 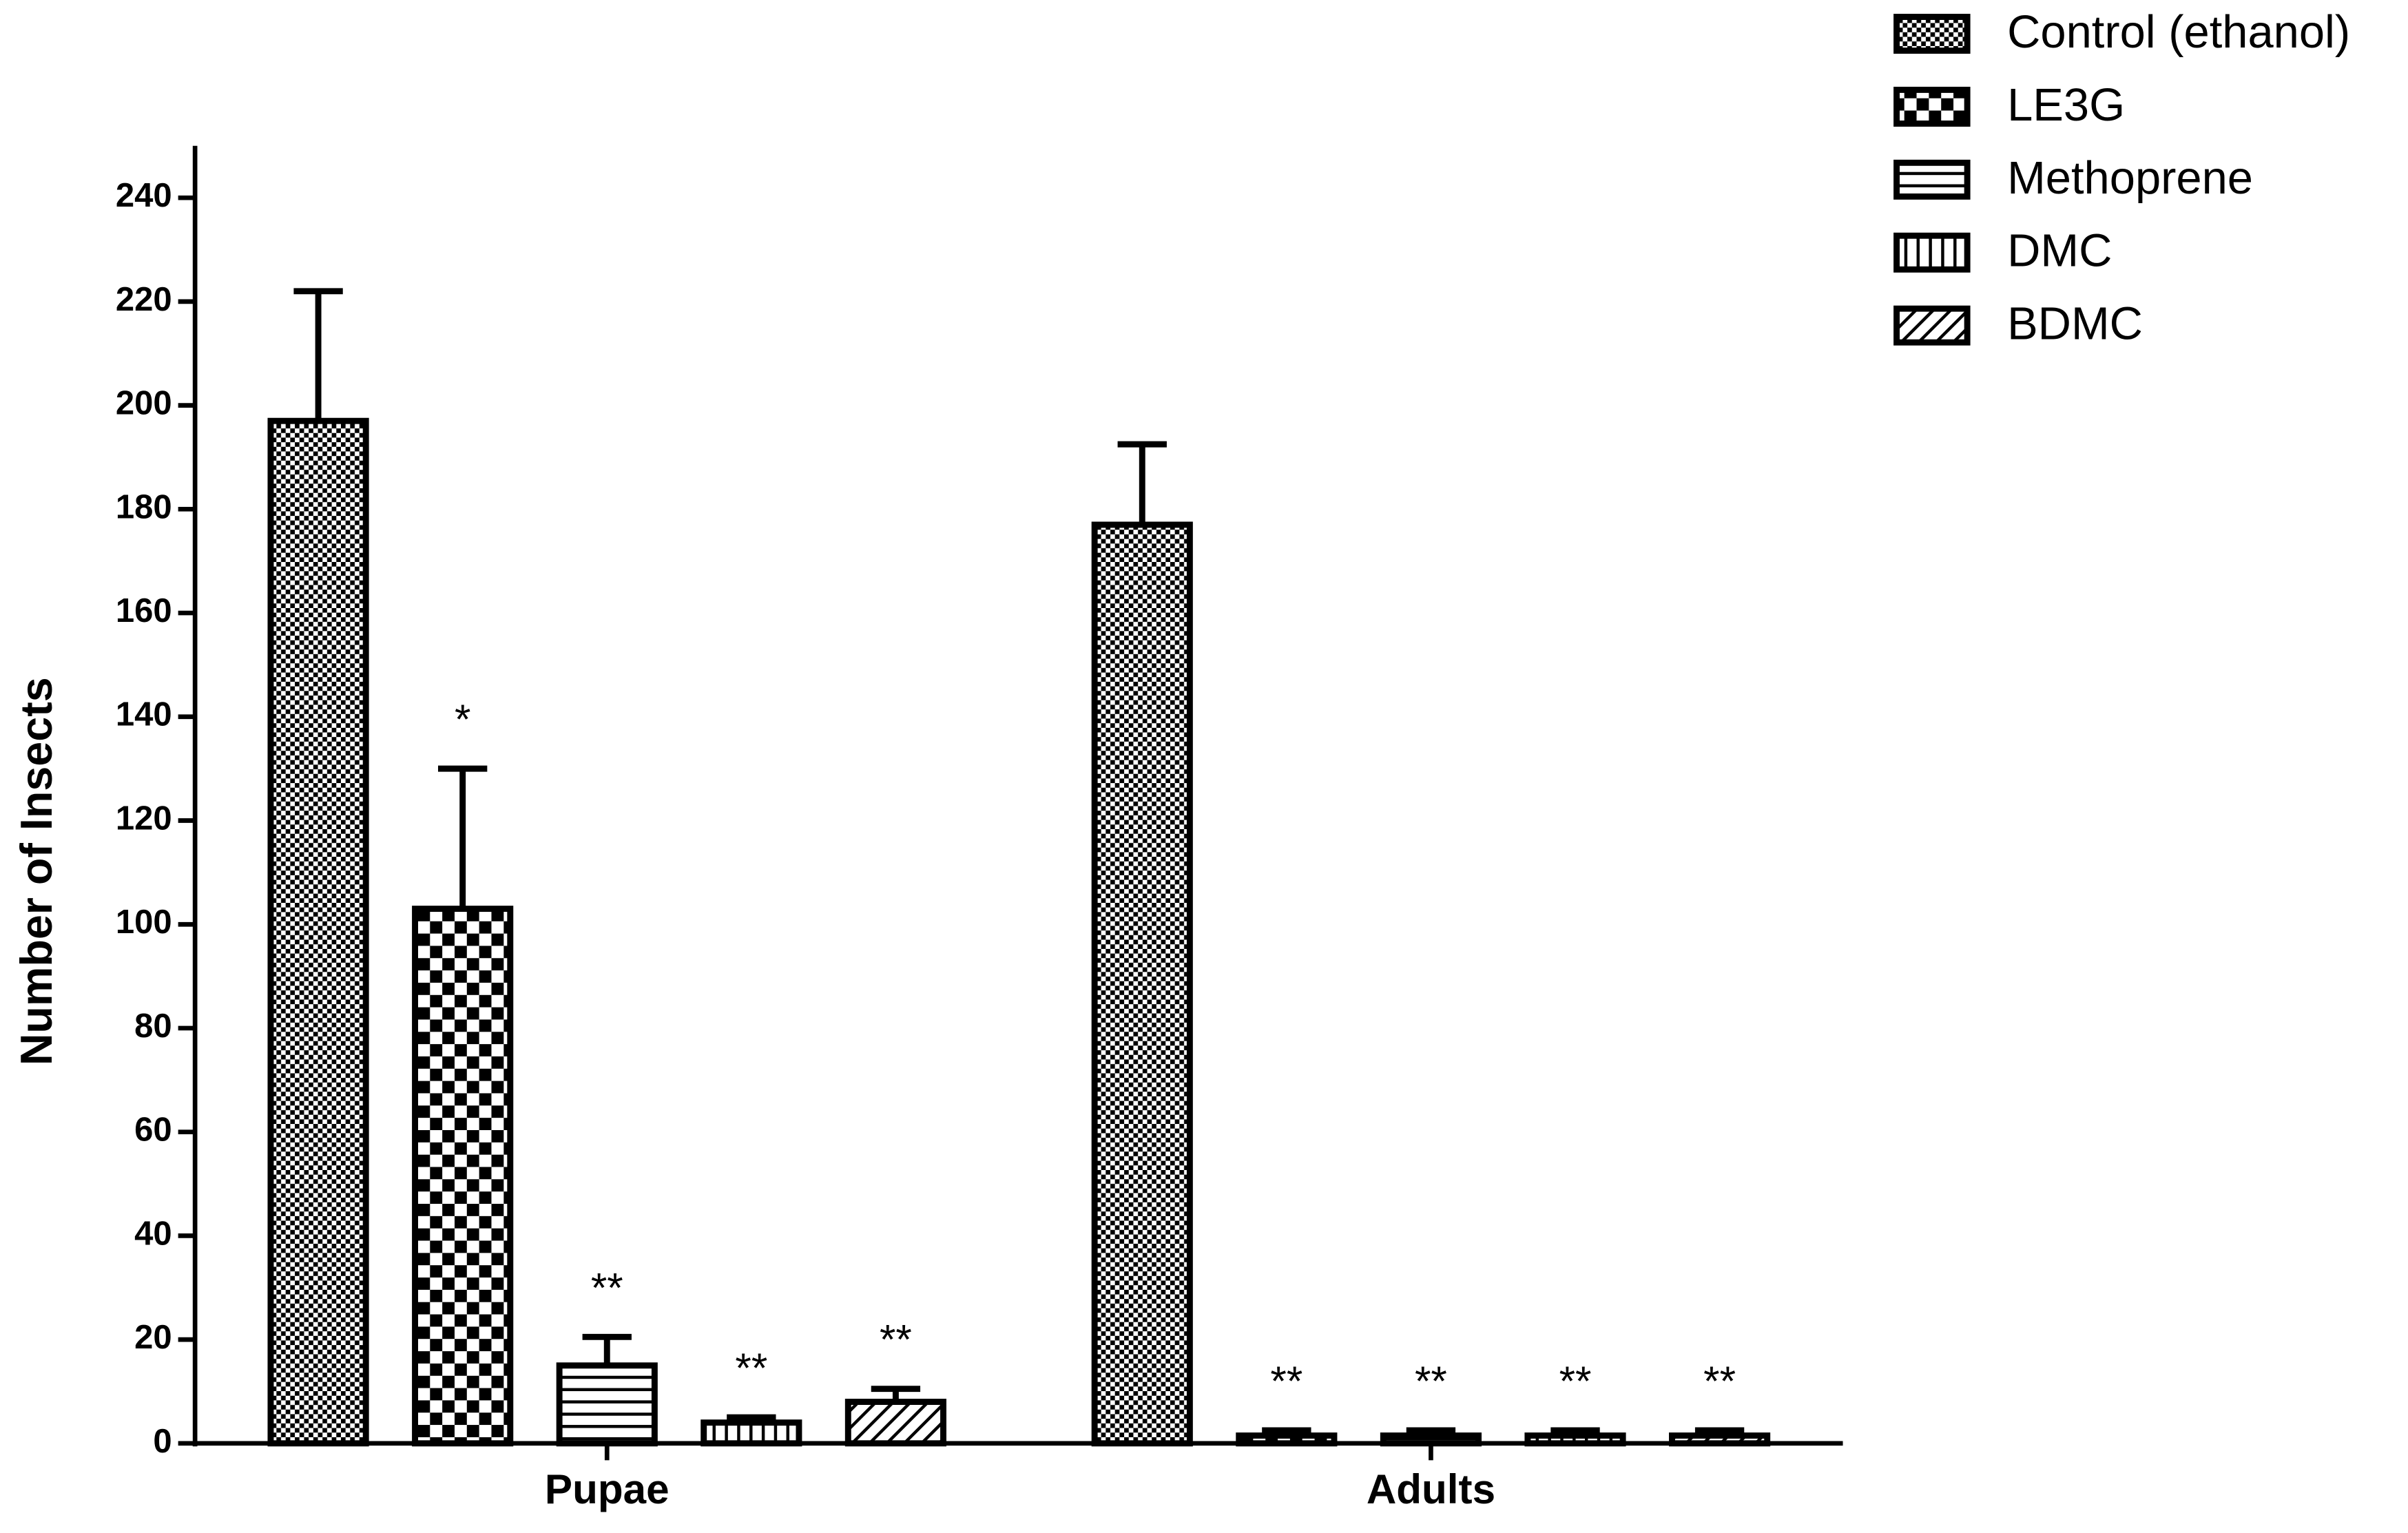 What do you see at coordinates (144, 922) in the screenshot?
I see `y-tick-label: 100` at bounding box center [144, 922].